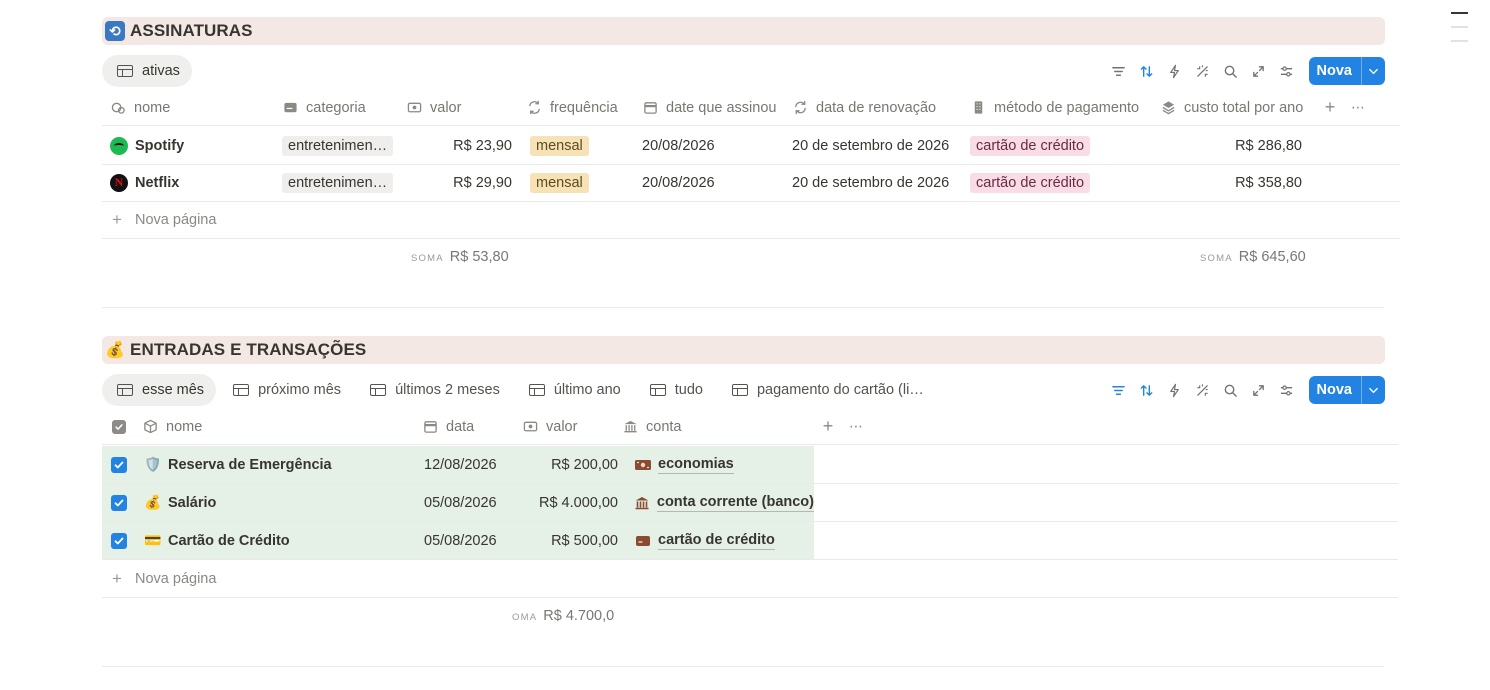 This screenshot has height=690, width=1490. Describe the element at coordinates (482, 182) in the screenshot. I see `cell-valor: R$ 29,90` at that location.